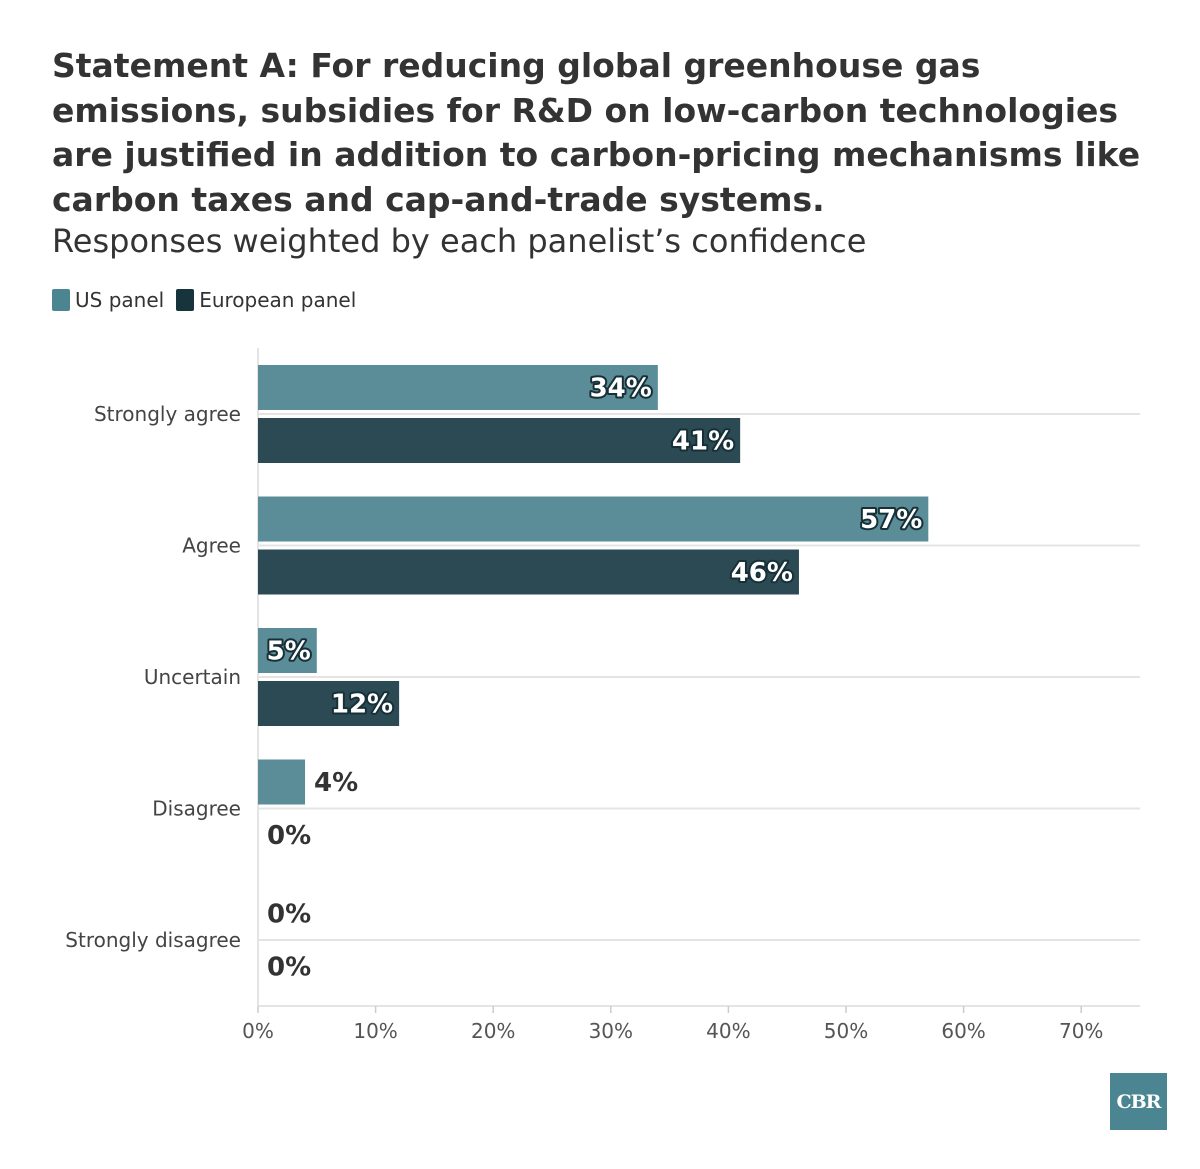 The image size is (1200, 1169). What do you see at coordinates (196, 809) in the screenshot?
I see `category-label: Disagree` at bounding box center [196, 809].